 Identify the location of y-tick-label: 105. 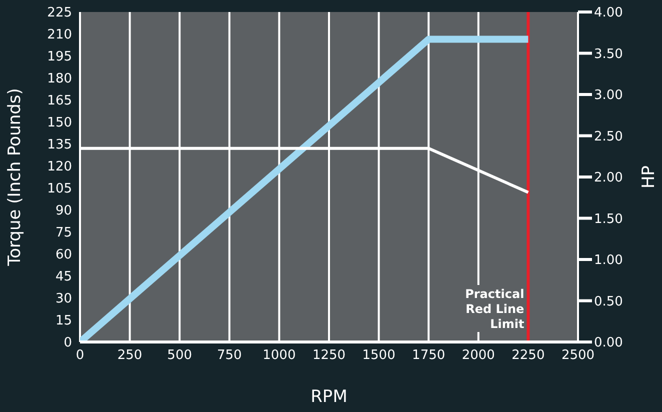
(59, 189).